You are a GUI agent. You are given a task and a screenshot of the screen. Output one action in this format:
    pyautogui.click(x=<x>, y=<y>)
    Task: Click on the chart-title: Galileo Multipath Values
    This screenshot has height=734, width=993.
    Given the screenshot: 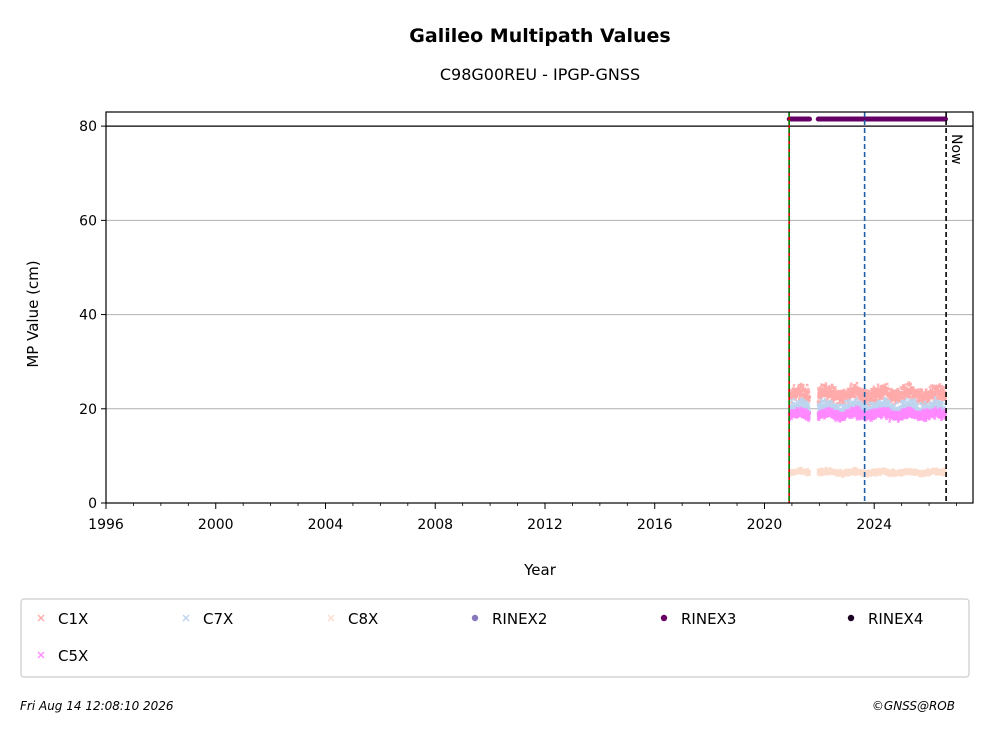 What is the action you would take?
    pyautogui.click(x=539, y=36)
    